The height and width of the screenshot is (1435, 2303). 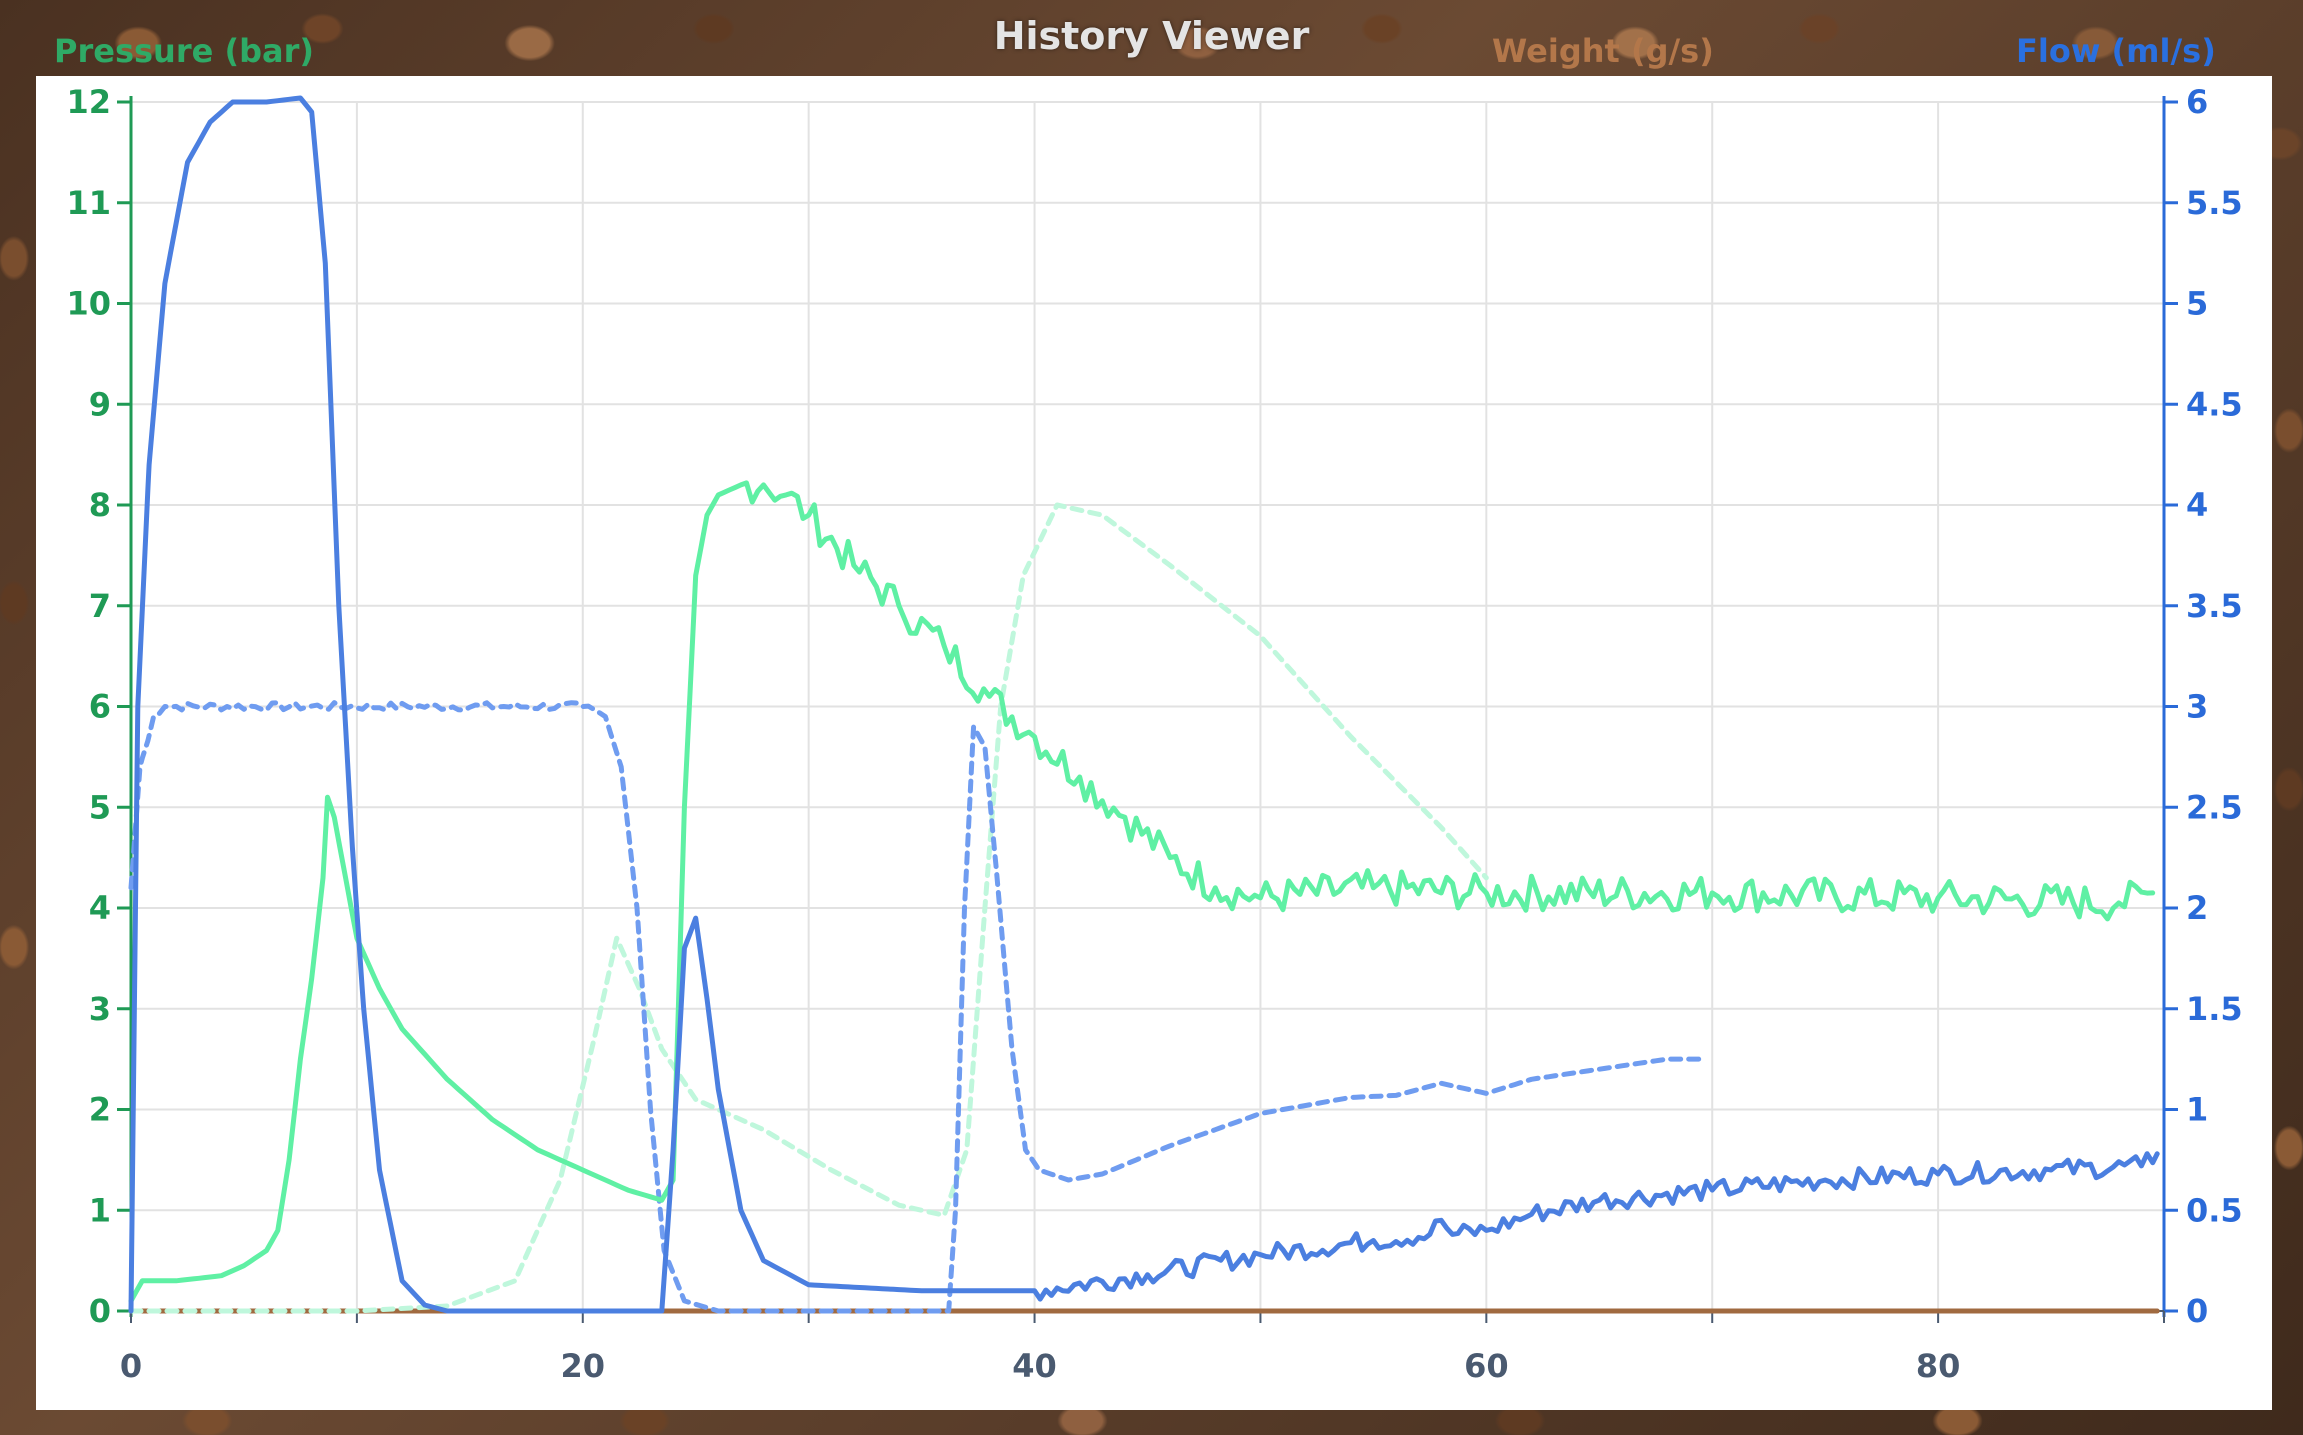 I want to click on x-tick-label: 80, so click(x=1938, y=1366).